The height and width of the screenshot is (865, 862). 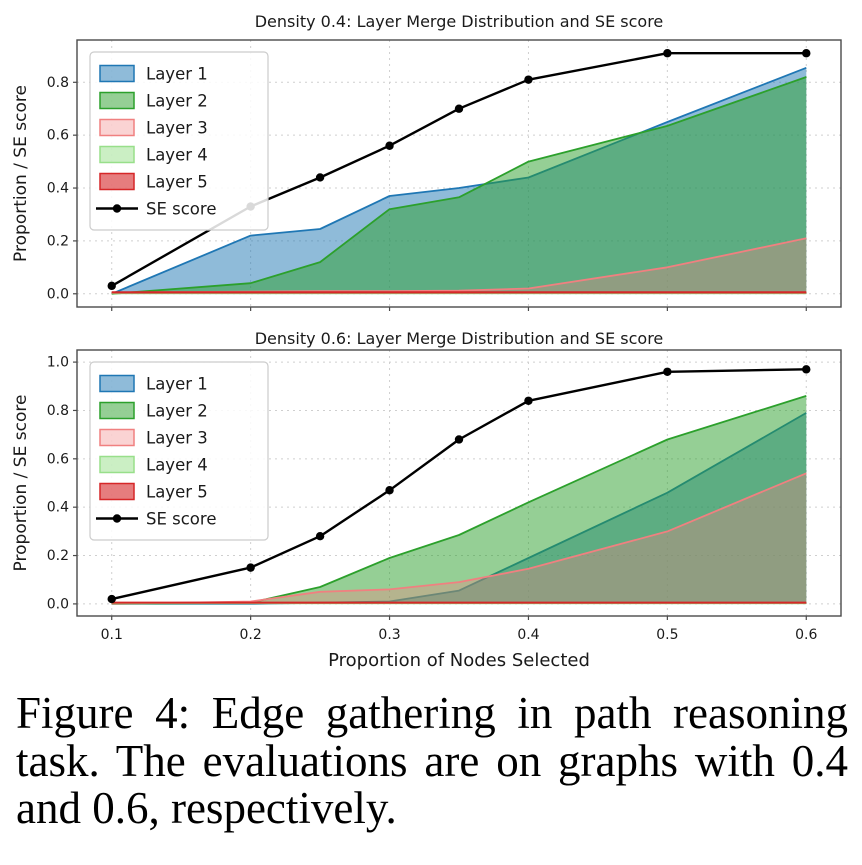 What do you see at coordinates (58, 363) in the screenshot?
I see `y-tick-label: 1.0` at bounding box center [58, 363].